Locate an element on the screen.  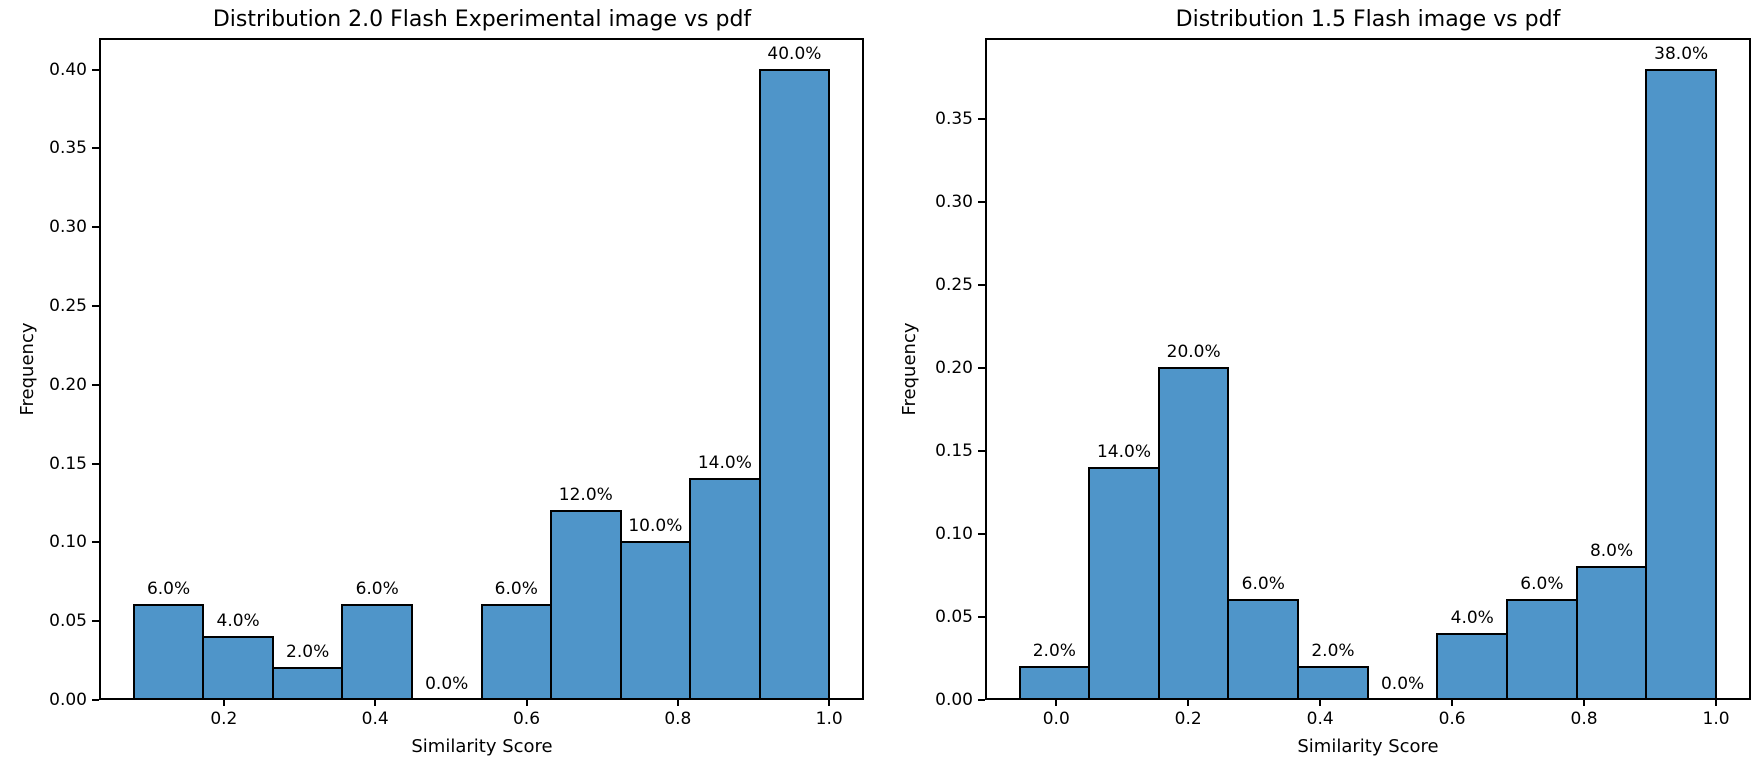
chart-title: Distribution 1.5 Flash image vs pdf is located at coordinates (1368, 19).